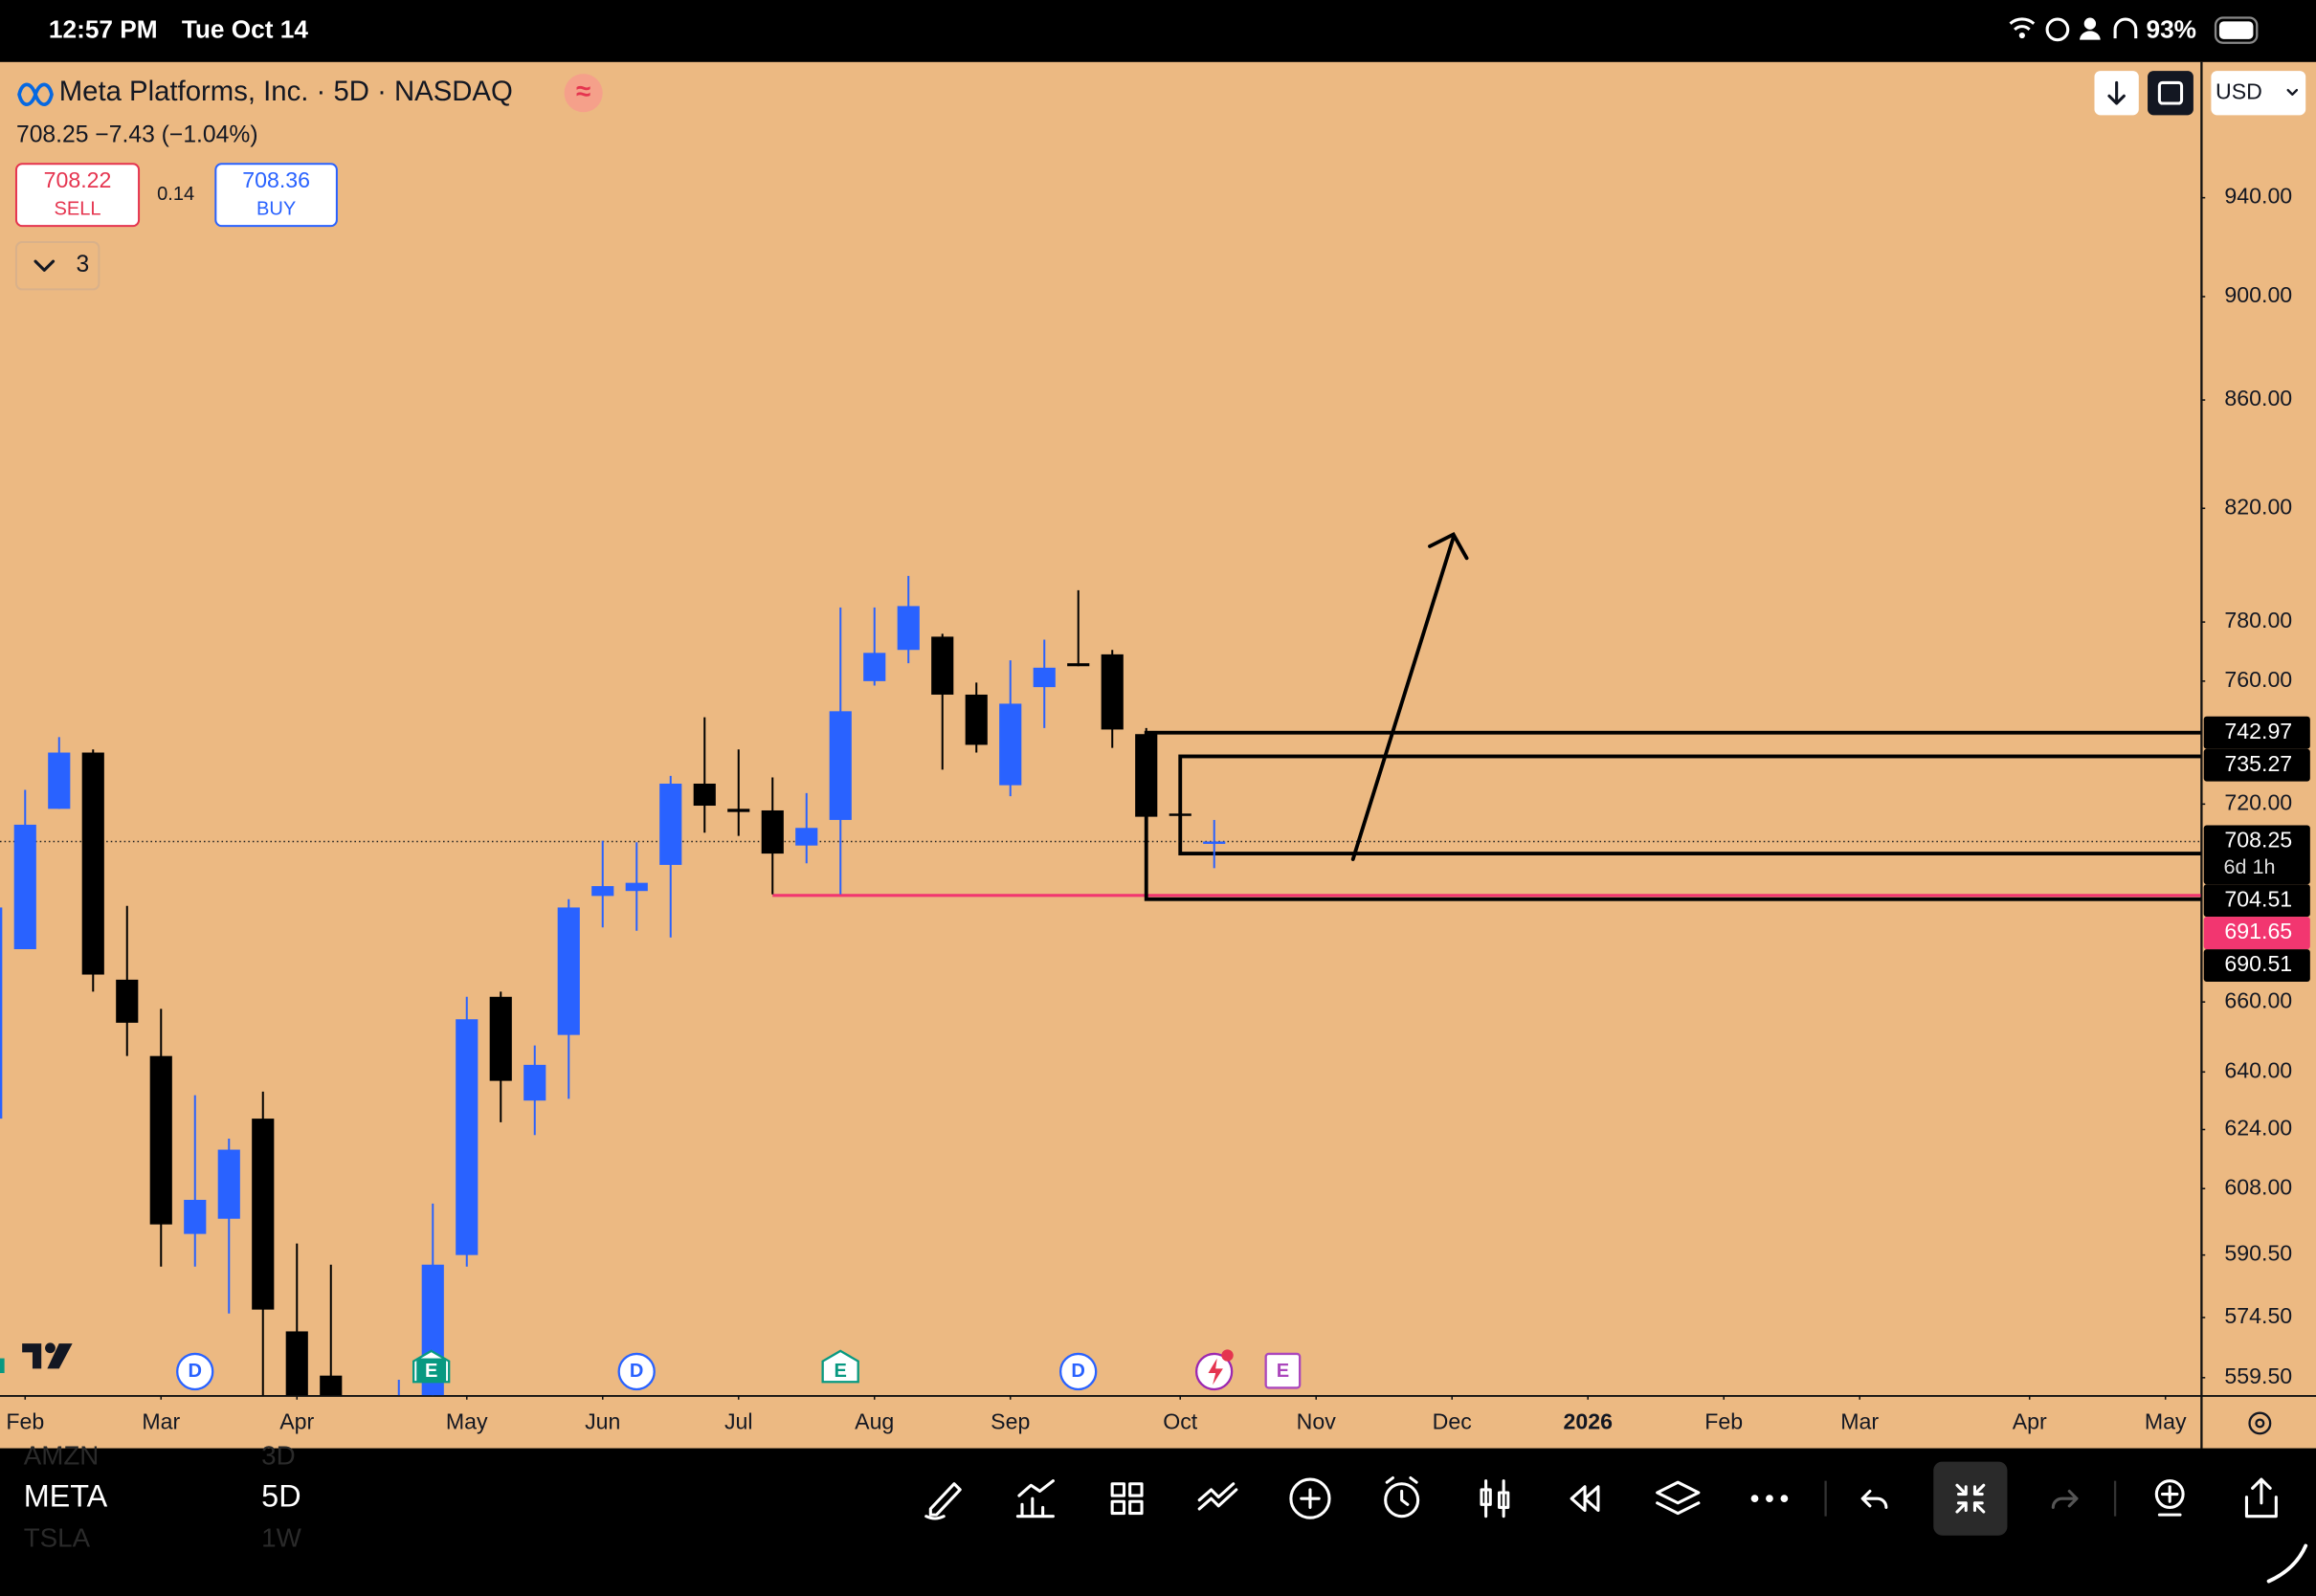 Image resolution: width=2316 pixels, height=1596 pixels. Describe the element at coordinates (77, 196) in the screenshot. I see `sell-button` at that location.